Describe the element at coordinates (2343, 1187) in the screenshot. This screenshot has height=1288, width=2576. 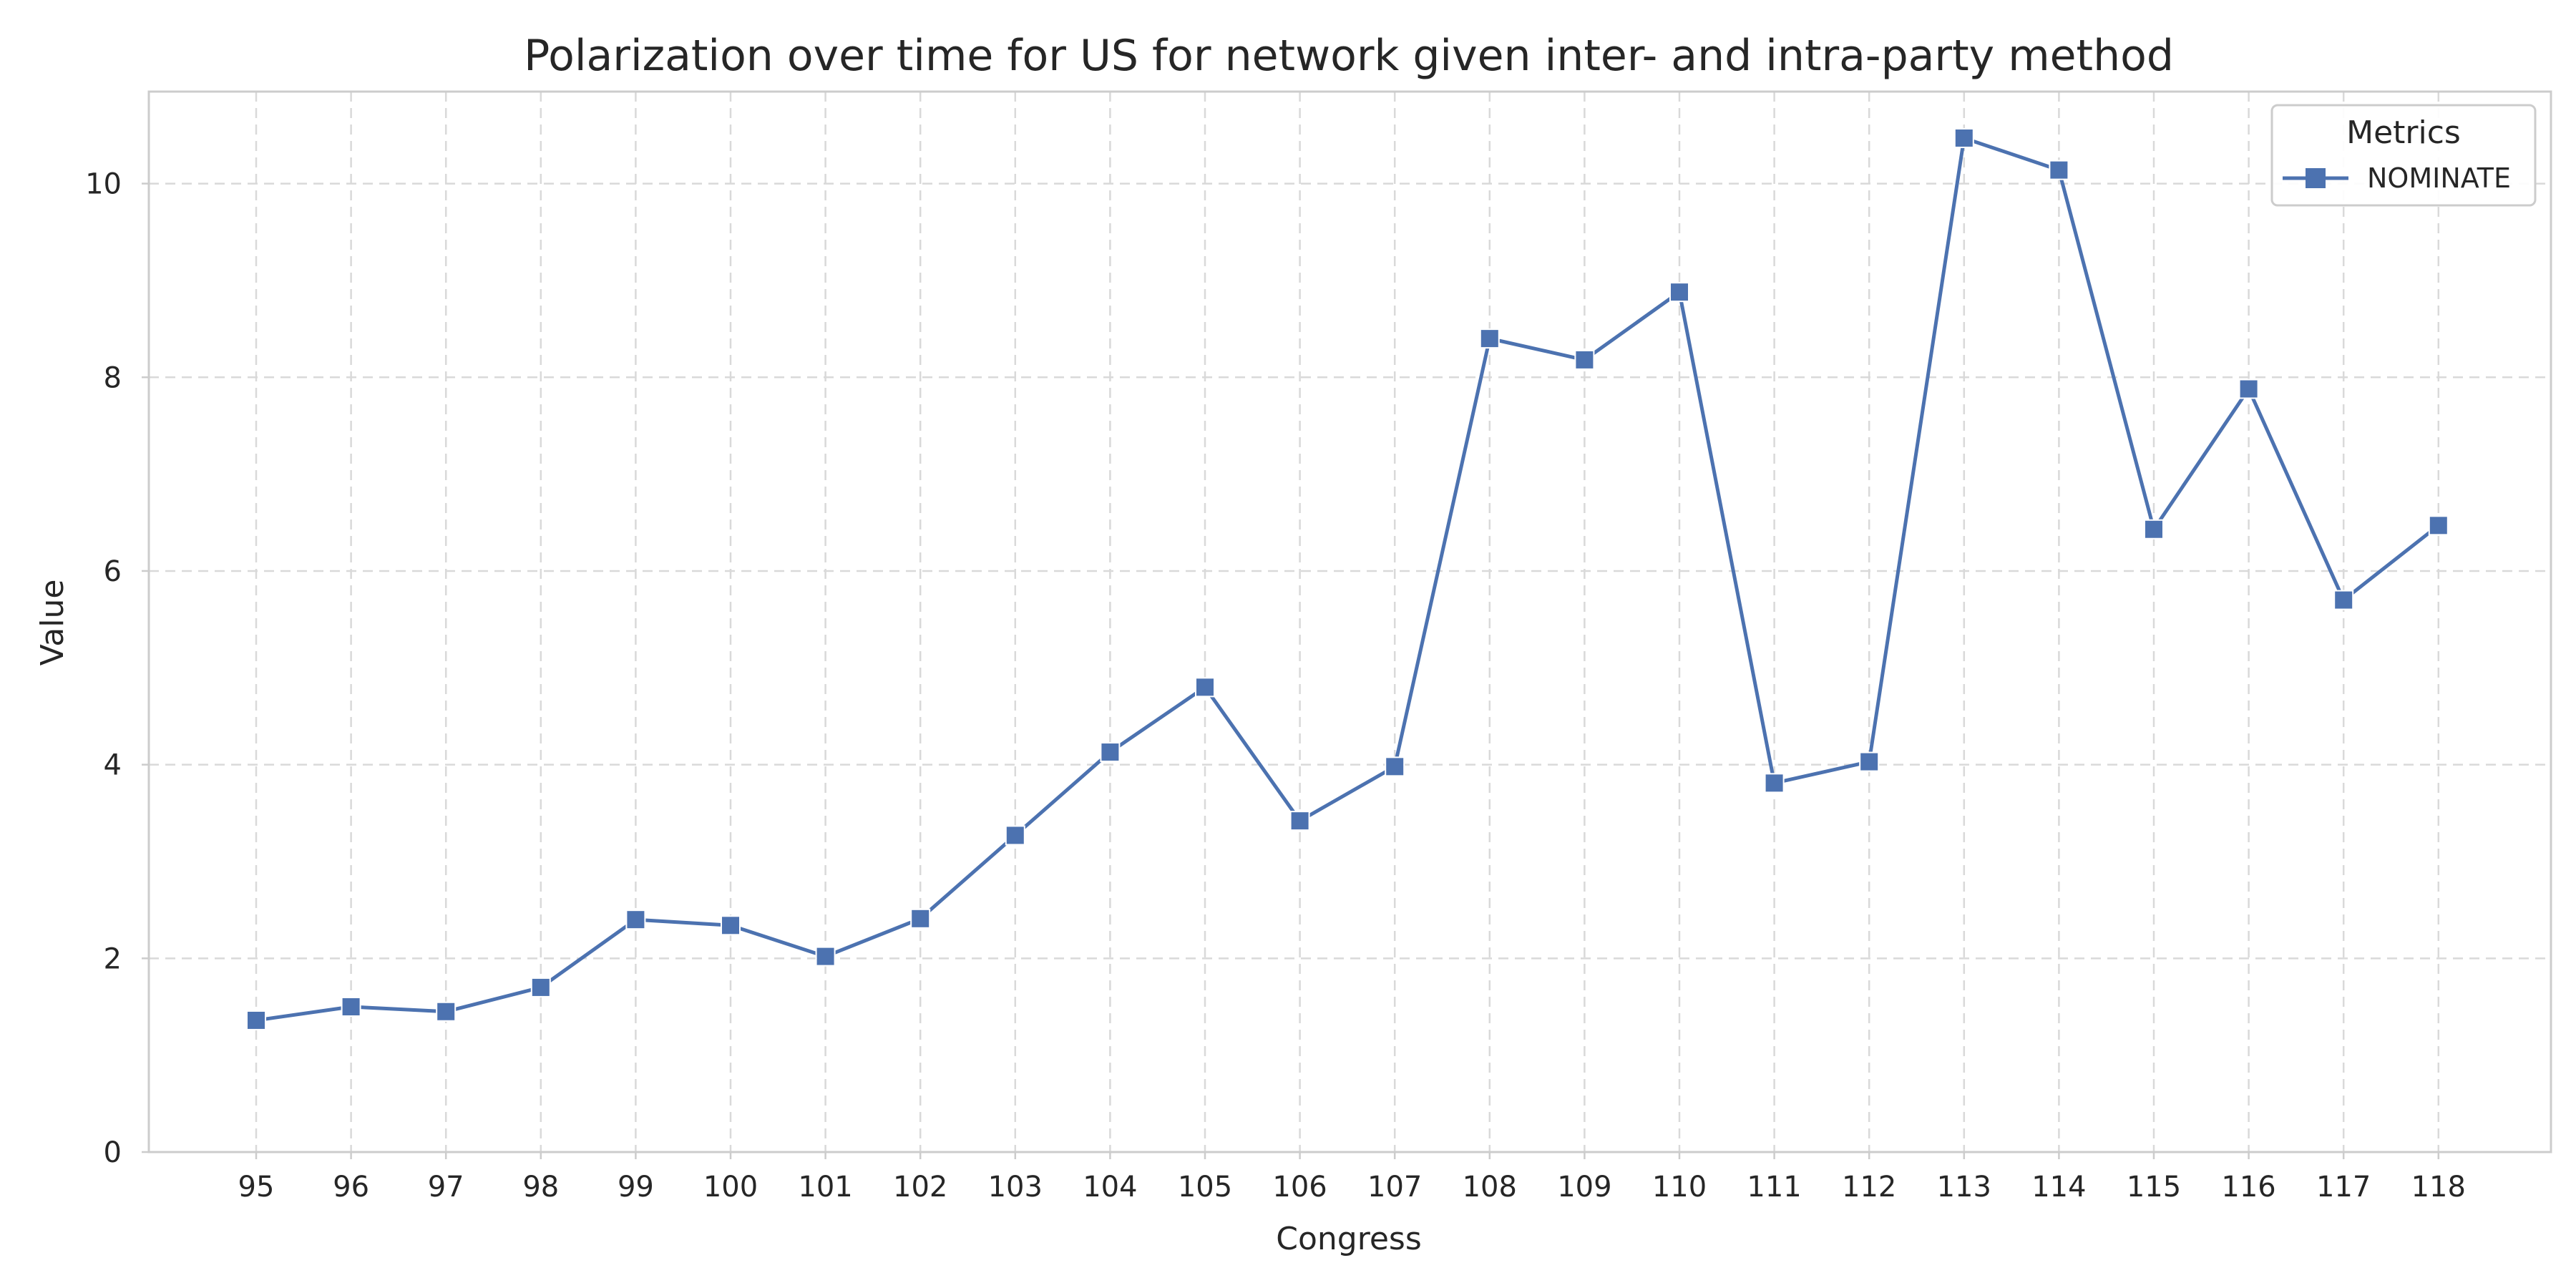
I see `x-tick-label: 117` at that location.